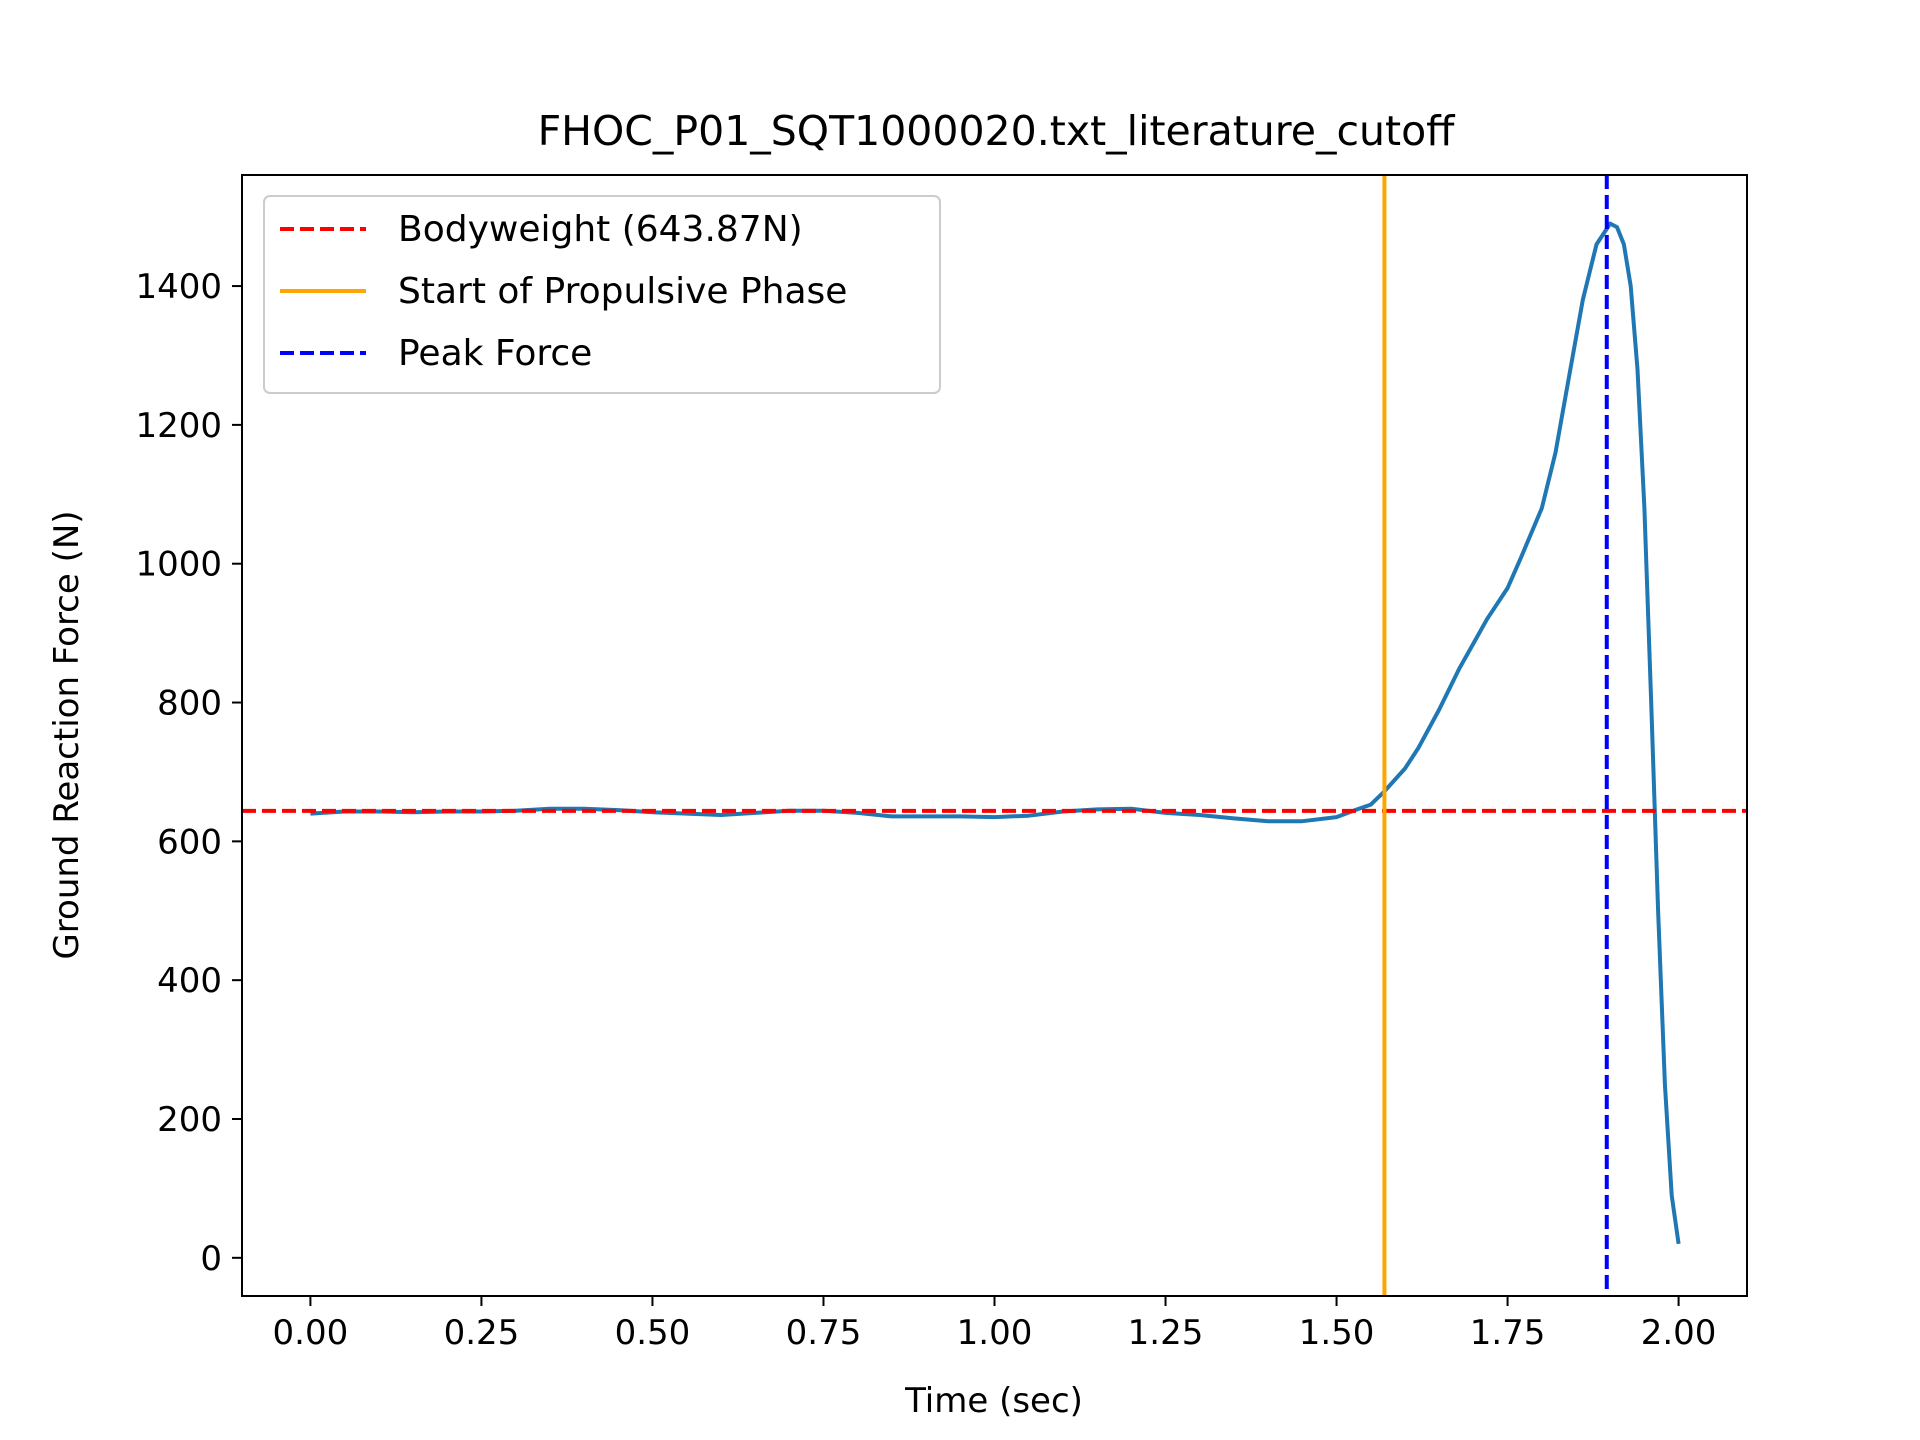  Describe the element at coordinates (178, 287) in the screenshot. I see `y-tick-label: 1400` at that location.